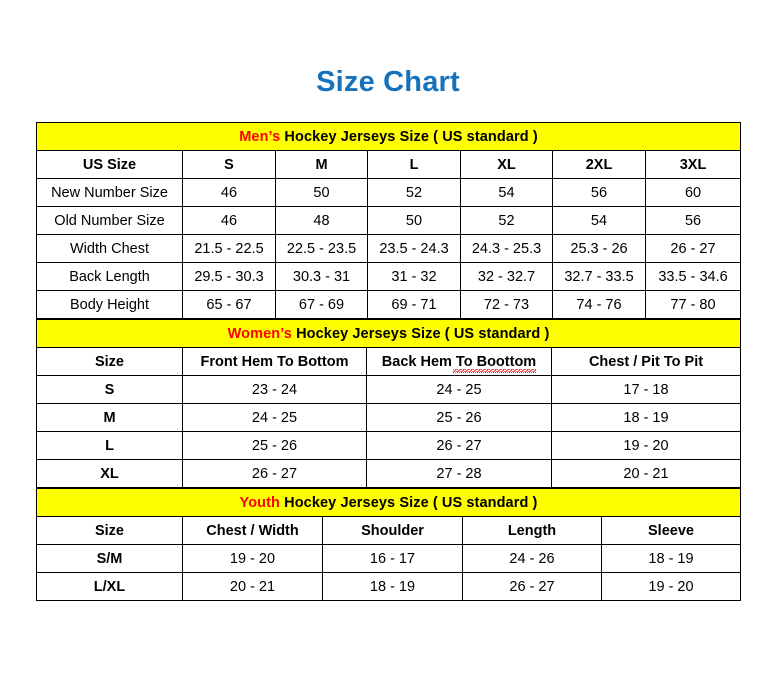 The height and width of the screenshot is (692, 776). What do you see at coordinates (414, 304) in the screenshot?
I see `mens-row-4-cell-2: 69 - 71` at bounding box center [414, 304].